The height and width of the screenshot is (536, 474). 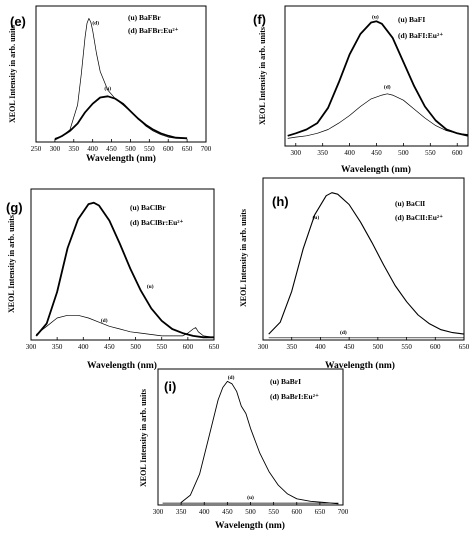 I want to click on legend-entry: (u) BaFBr, so click(x=144, y=17).